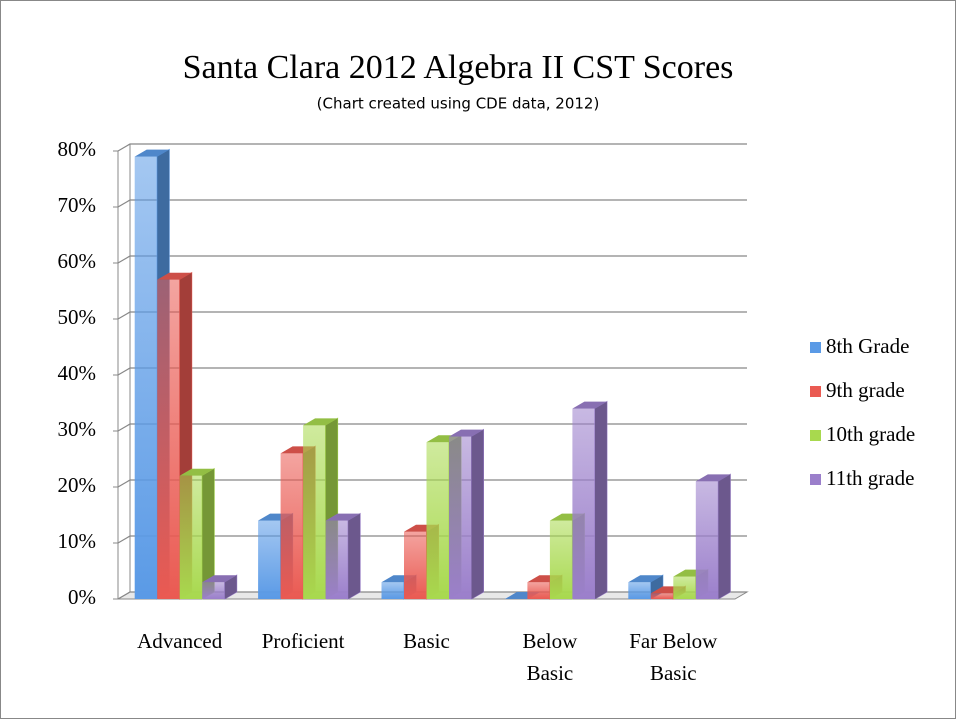 Image resolution: width=956 pixels, height=719 pixels. What do you see at coordinates (77, 261) in the screenshot?
I see `y-tick-label: 60%` at bounding box center [77, 261].